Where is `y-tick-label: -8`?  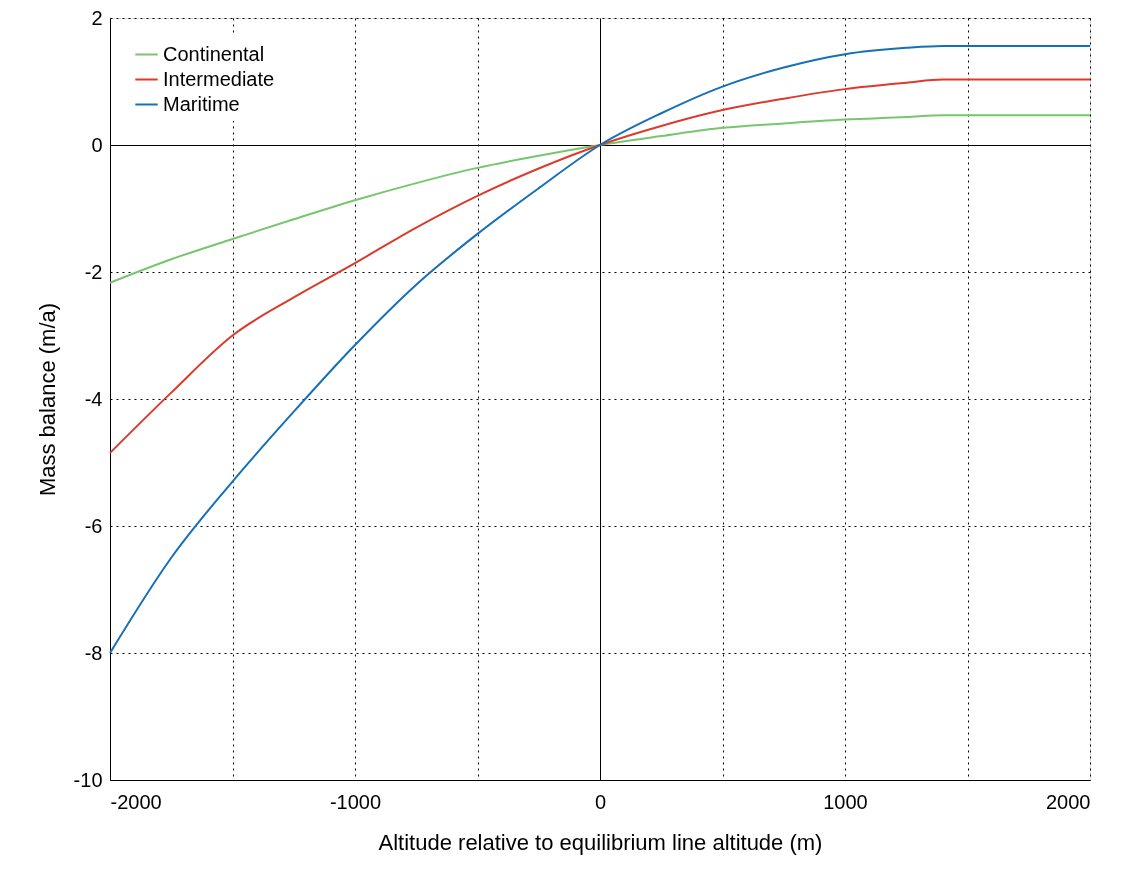 y-tick-label: -8 is located at coordinates (93, 652).